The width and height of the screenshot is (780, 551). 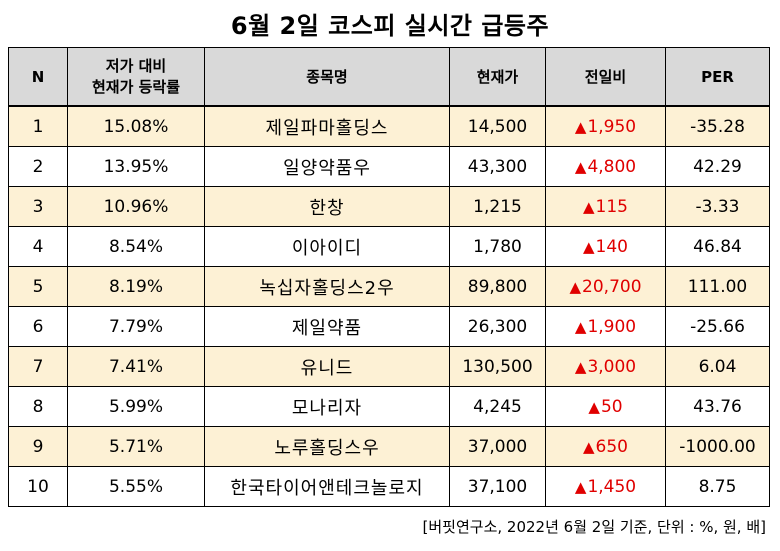 What do you see at coordinates (611, 206) in the screenshot?
I see `change-value: 115` at bounding box center [611, 206].